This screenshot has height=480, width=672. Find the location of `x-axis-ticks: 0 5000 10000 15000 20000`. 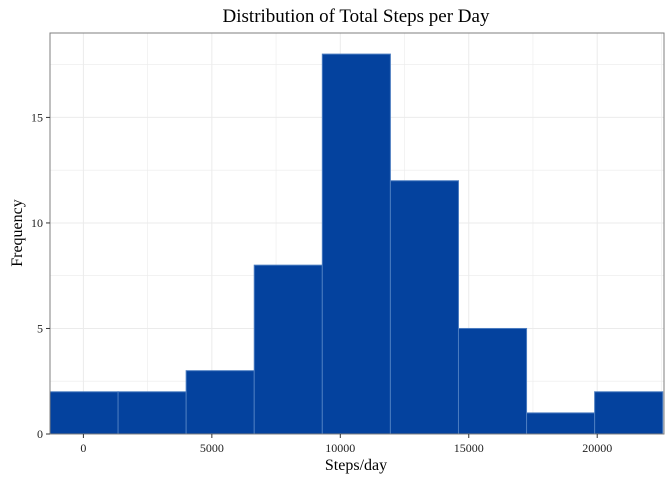

x-axis-ticks: 0 5000 10000 15000 20000 is located at coordinates (346, 444).